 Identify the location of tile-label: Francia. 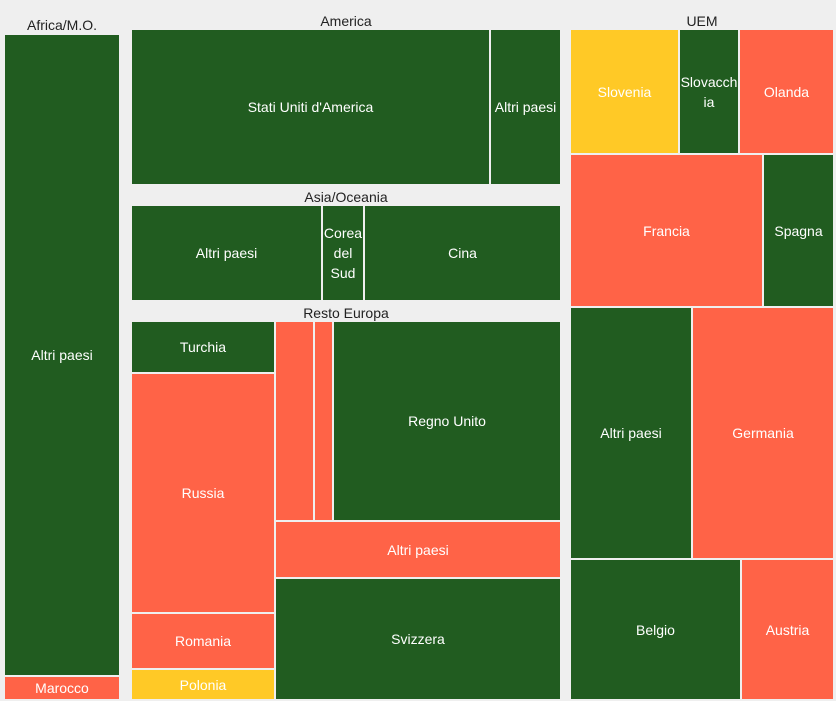
(666, 230).